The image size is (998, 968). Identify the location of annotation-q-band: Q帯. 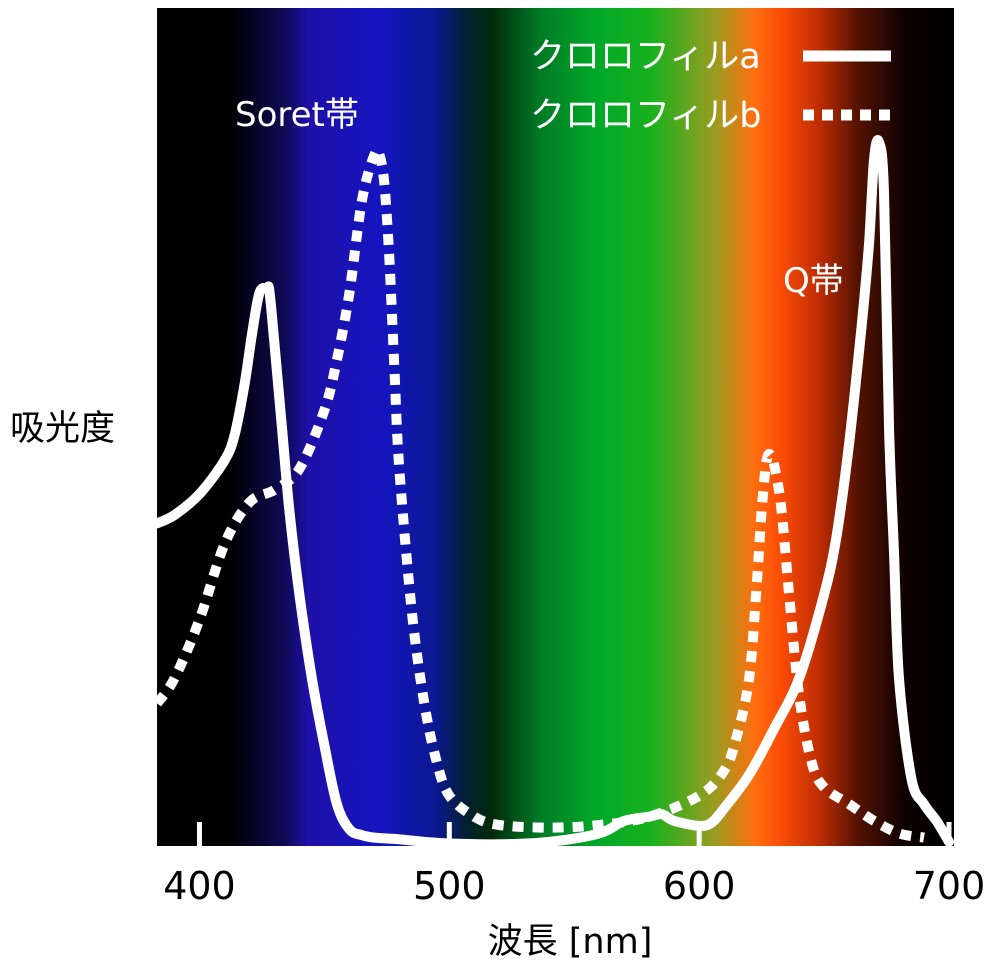
(813, 281).